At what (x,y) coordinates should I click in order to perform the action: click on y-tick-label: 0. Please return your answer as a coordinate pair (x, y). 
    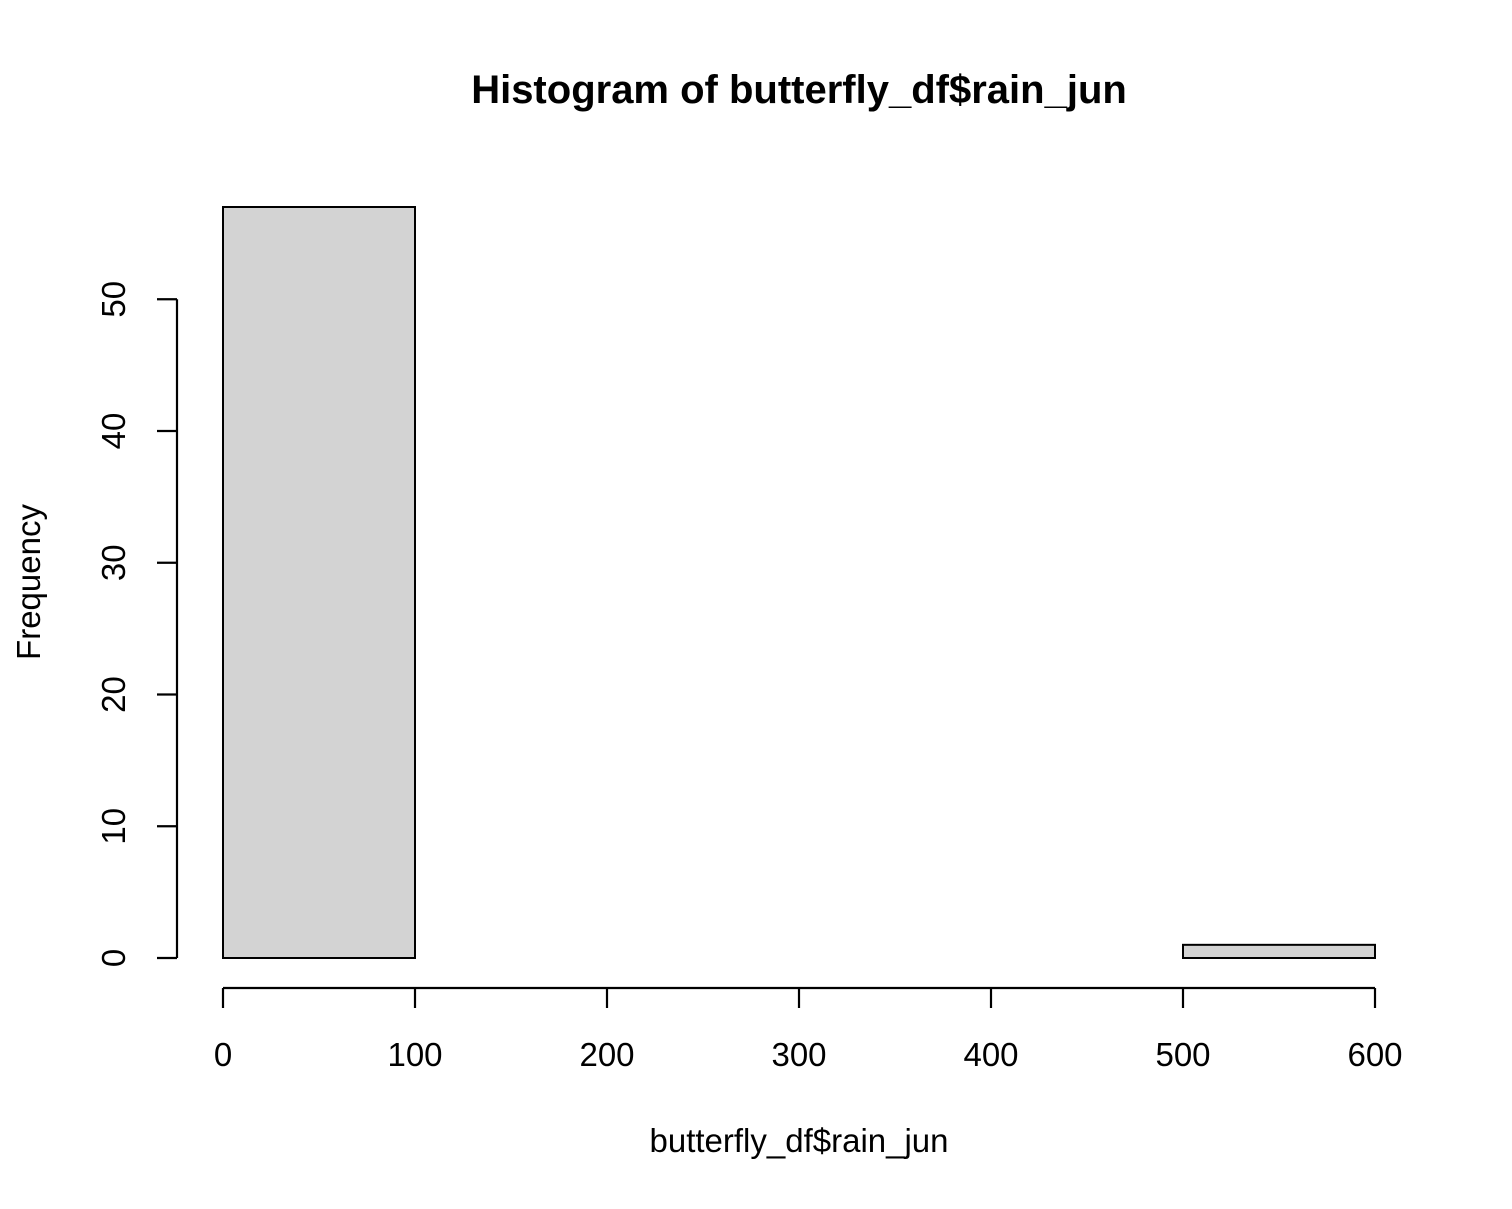
    Looking at the image, I should click on (113, 958).